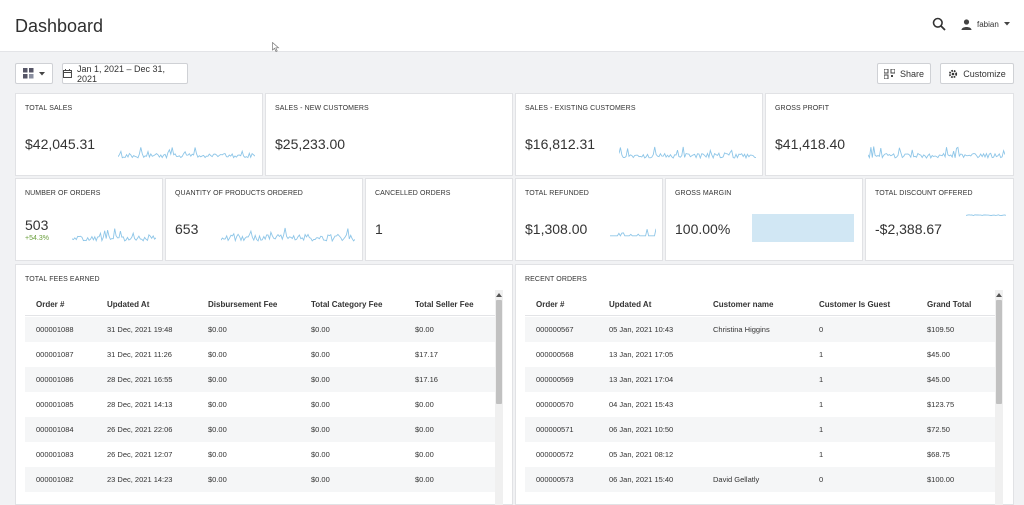 This screenshot has width=1024, height=505. I want to click on total-sales-card: TOTAL SALES $42,045.31, so click(139, 134).